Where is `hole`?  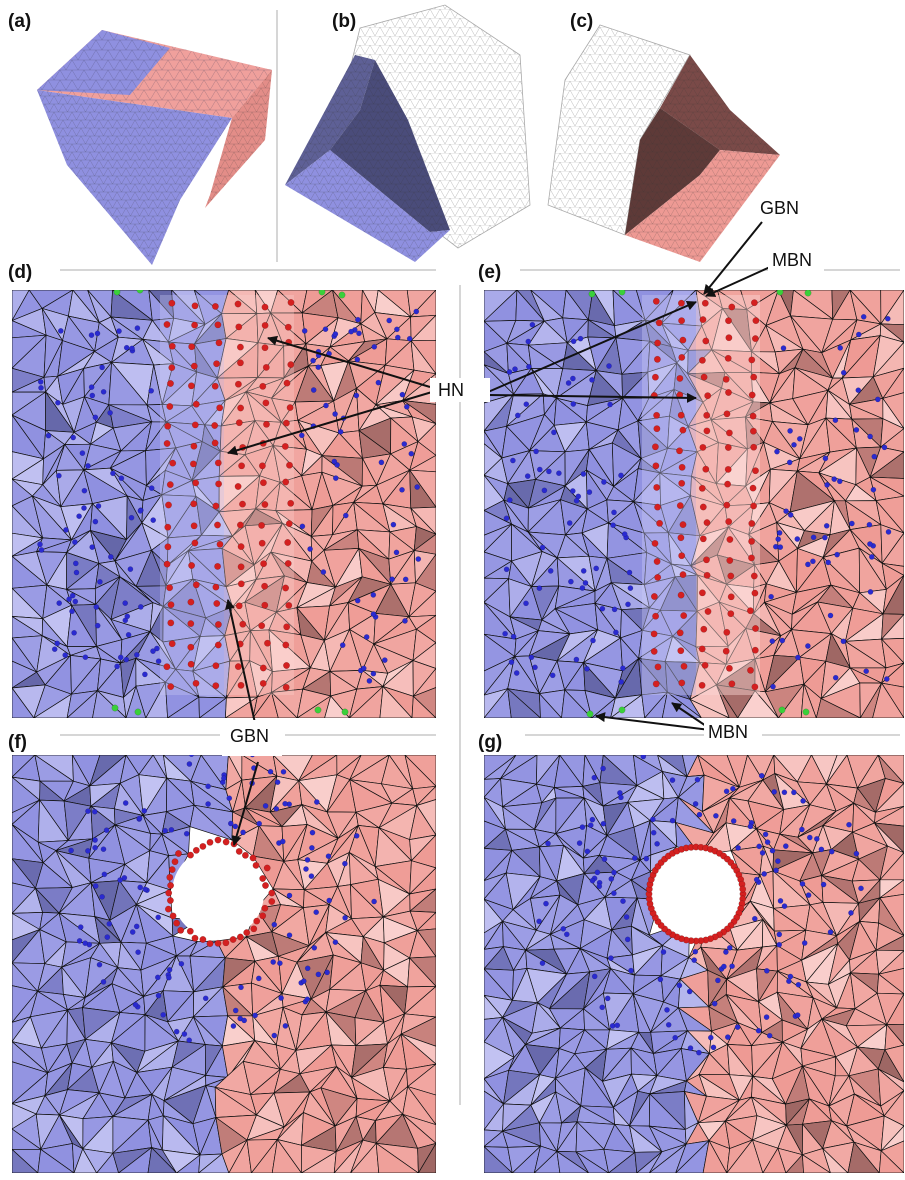 hole is located at coordinates (696, 894).